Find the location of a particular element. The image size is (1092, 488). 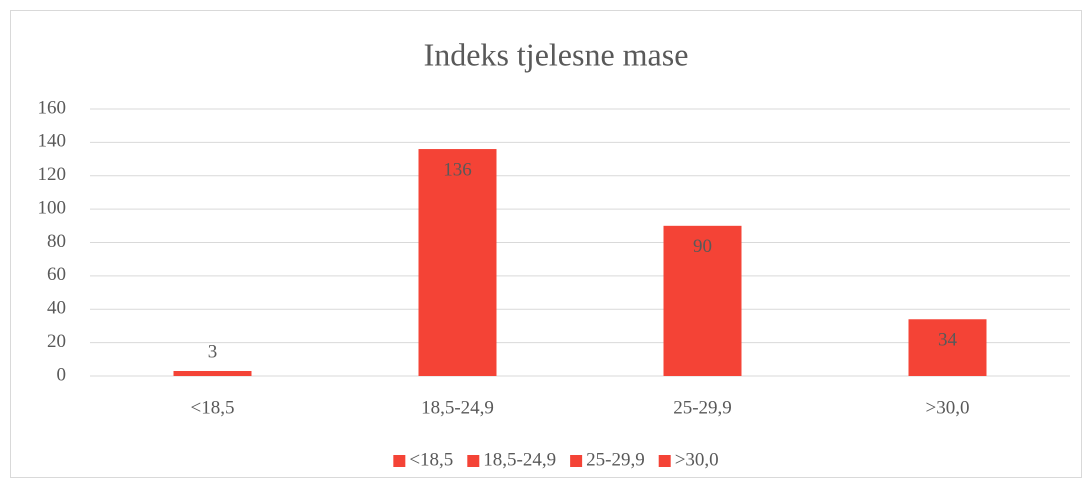

x-tick-label: <18,5 is located at coordinates (213, 407).